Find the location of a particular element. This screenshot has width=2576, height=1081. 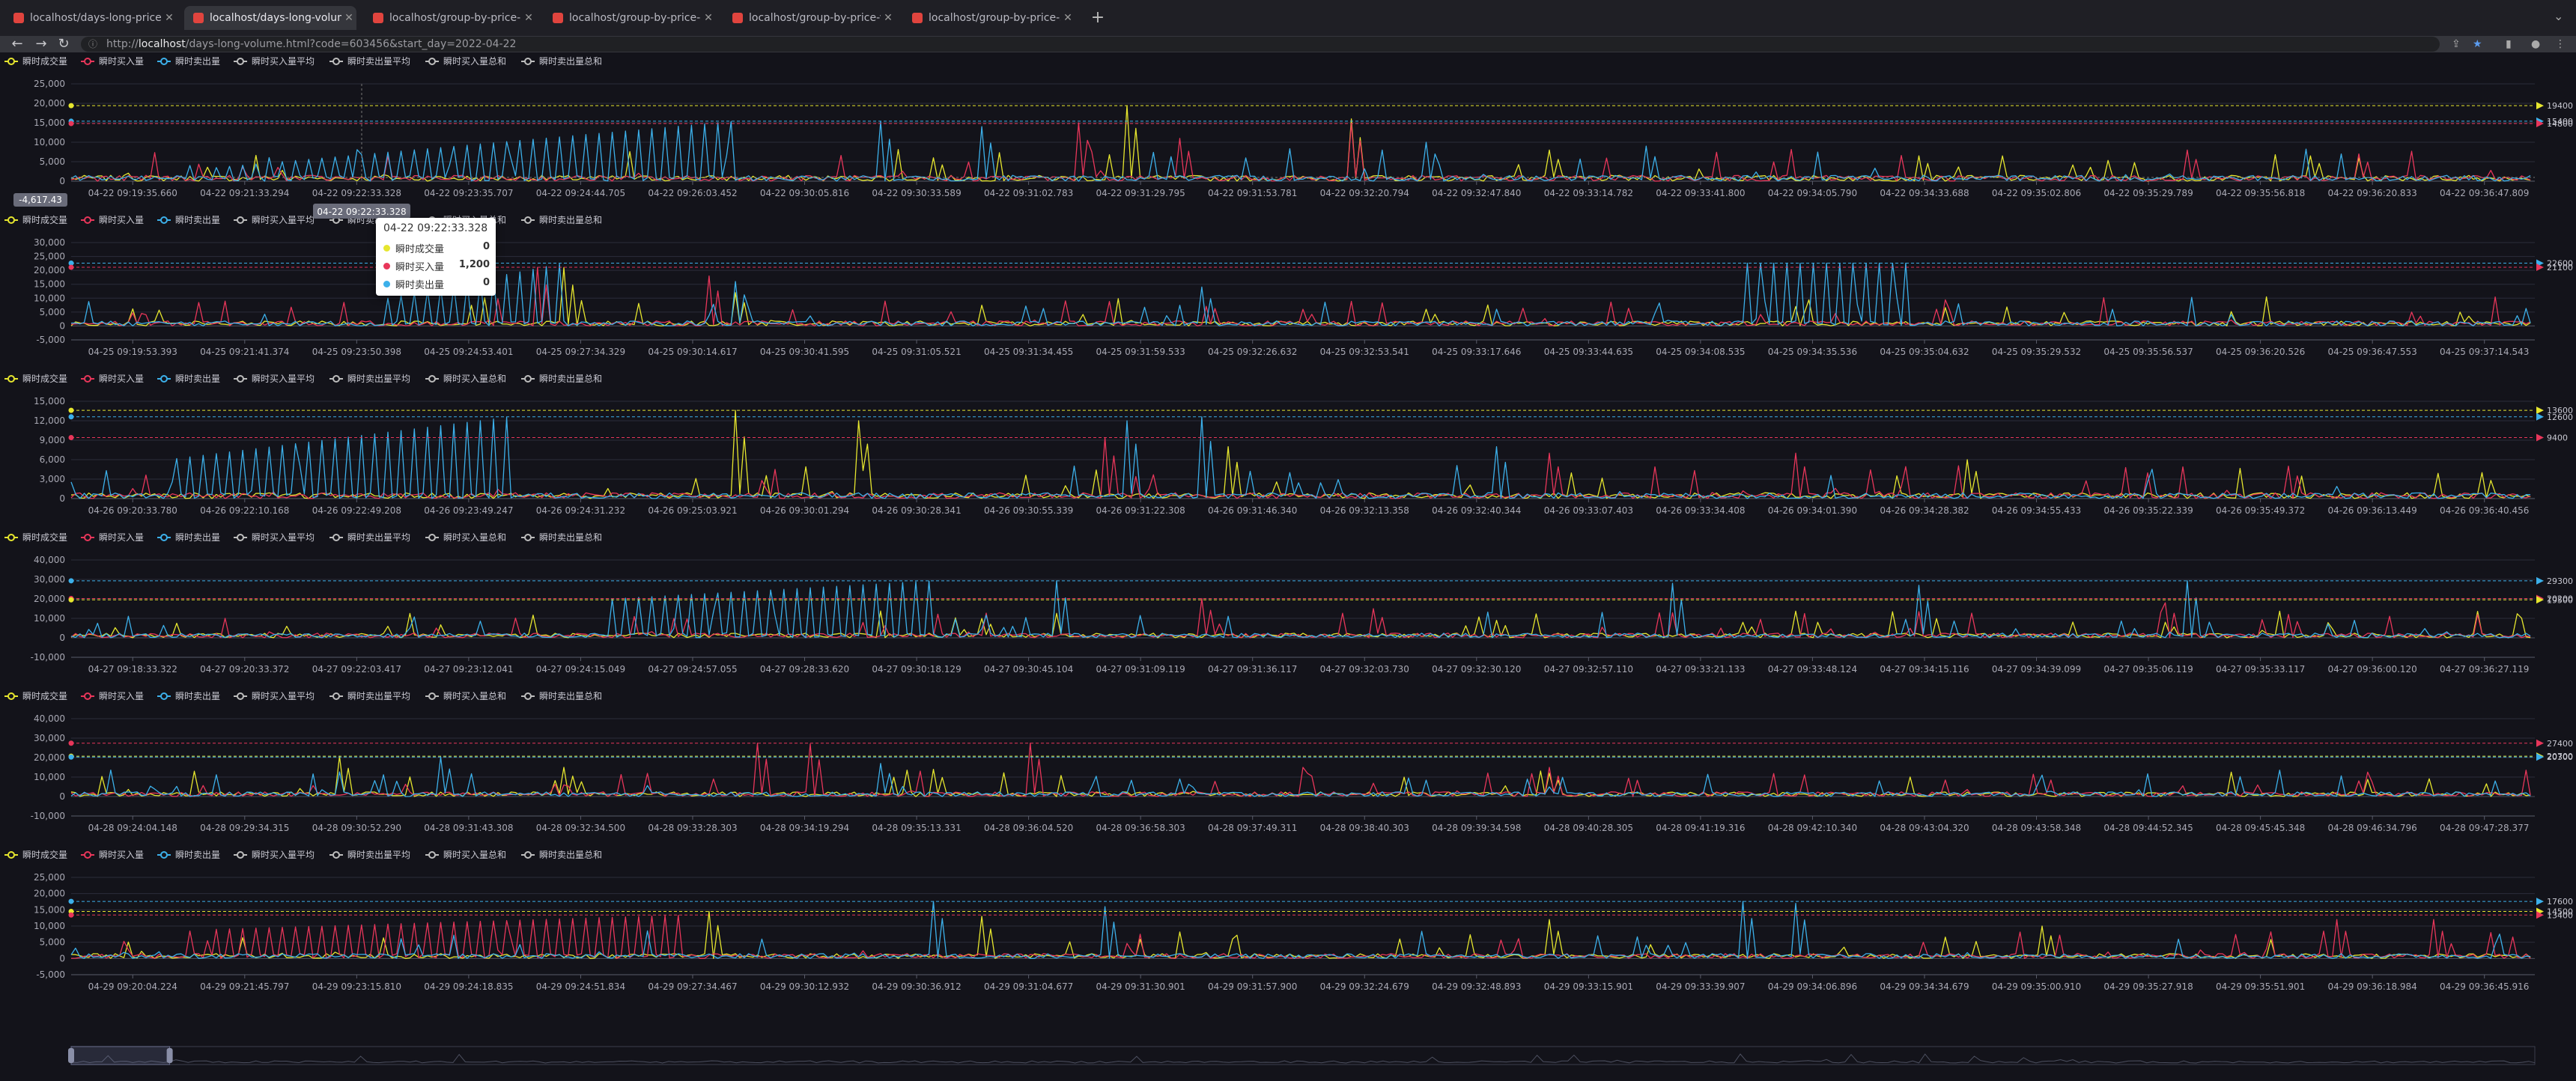

y-axis-tick-label: 15,000 is located at coordinates (49, 401).